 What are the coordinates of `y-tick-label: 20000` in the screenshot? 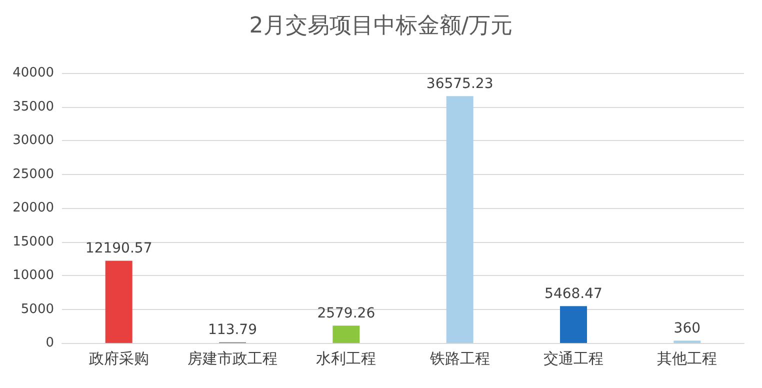 It's located at (33, 208).